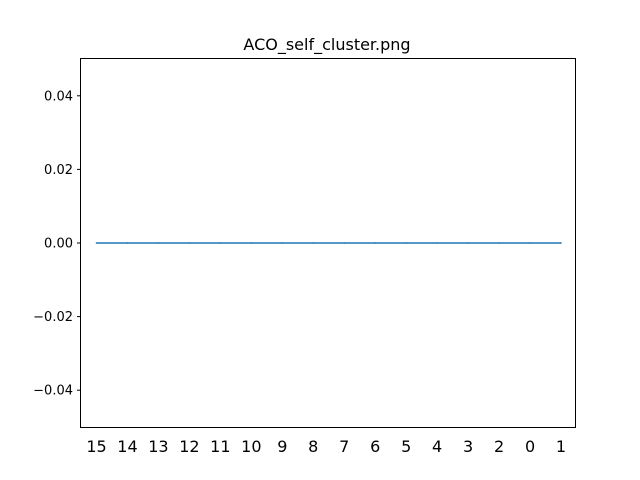  I want to click on xtick-label: 4, so click(437, 446).